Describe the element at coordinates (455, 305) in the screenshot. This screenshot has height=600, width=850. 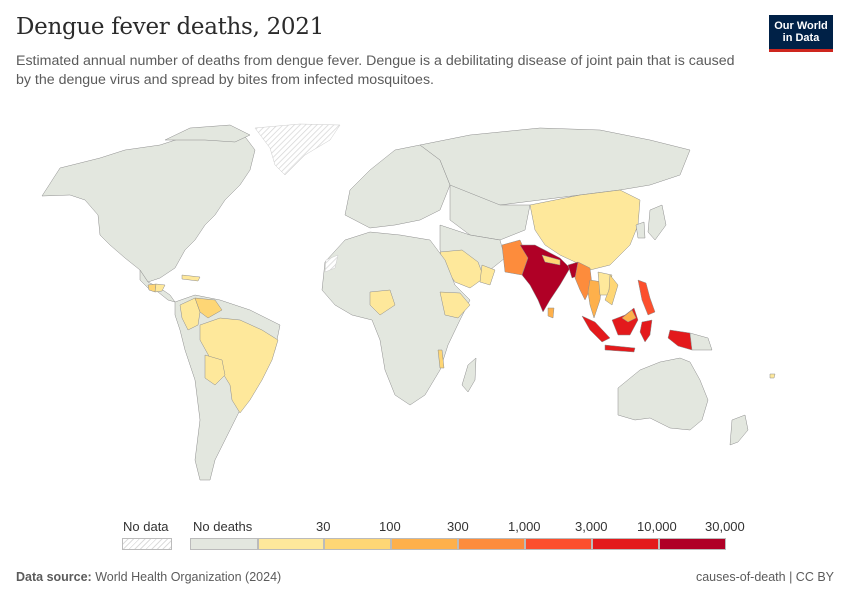
I see `region-ethiopia` at that location.